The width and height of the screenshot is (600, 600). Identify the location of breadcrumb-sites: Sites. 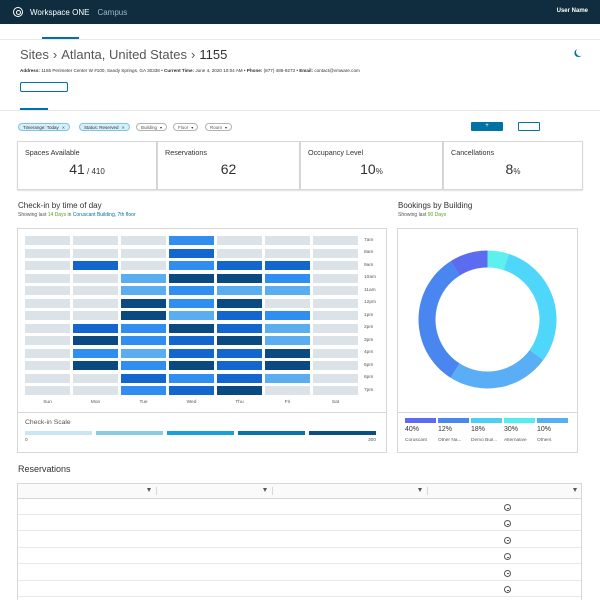
(34, 54).